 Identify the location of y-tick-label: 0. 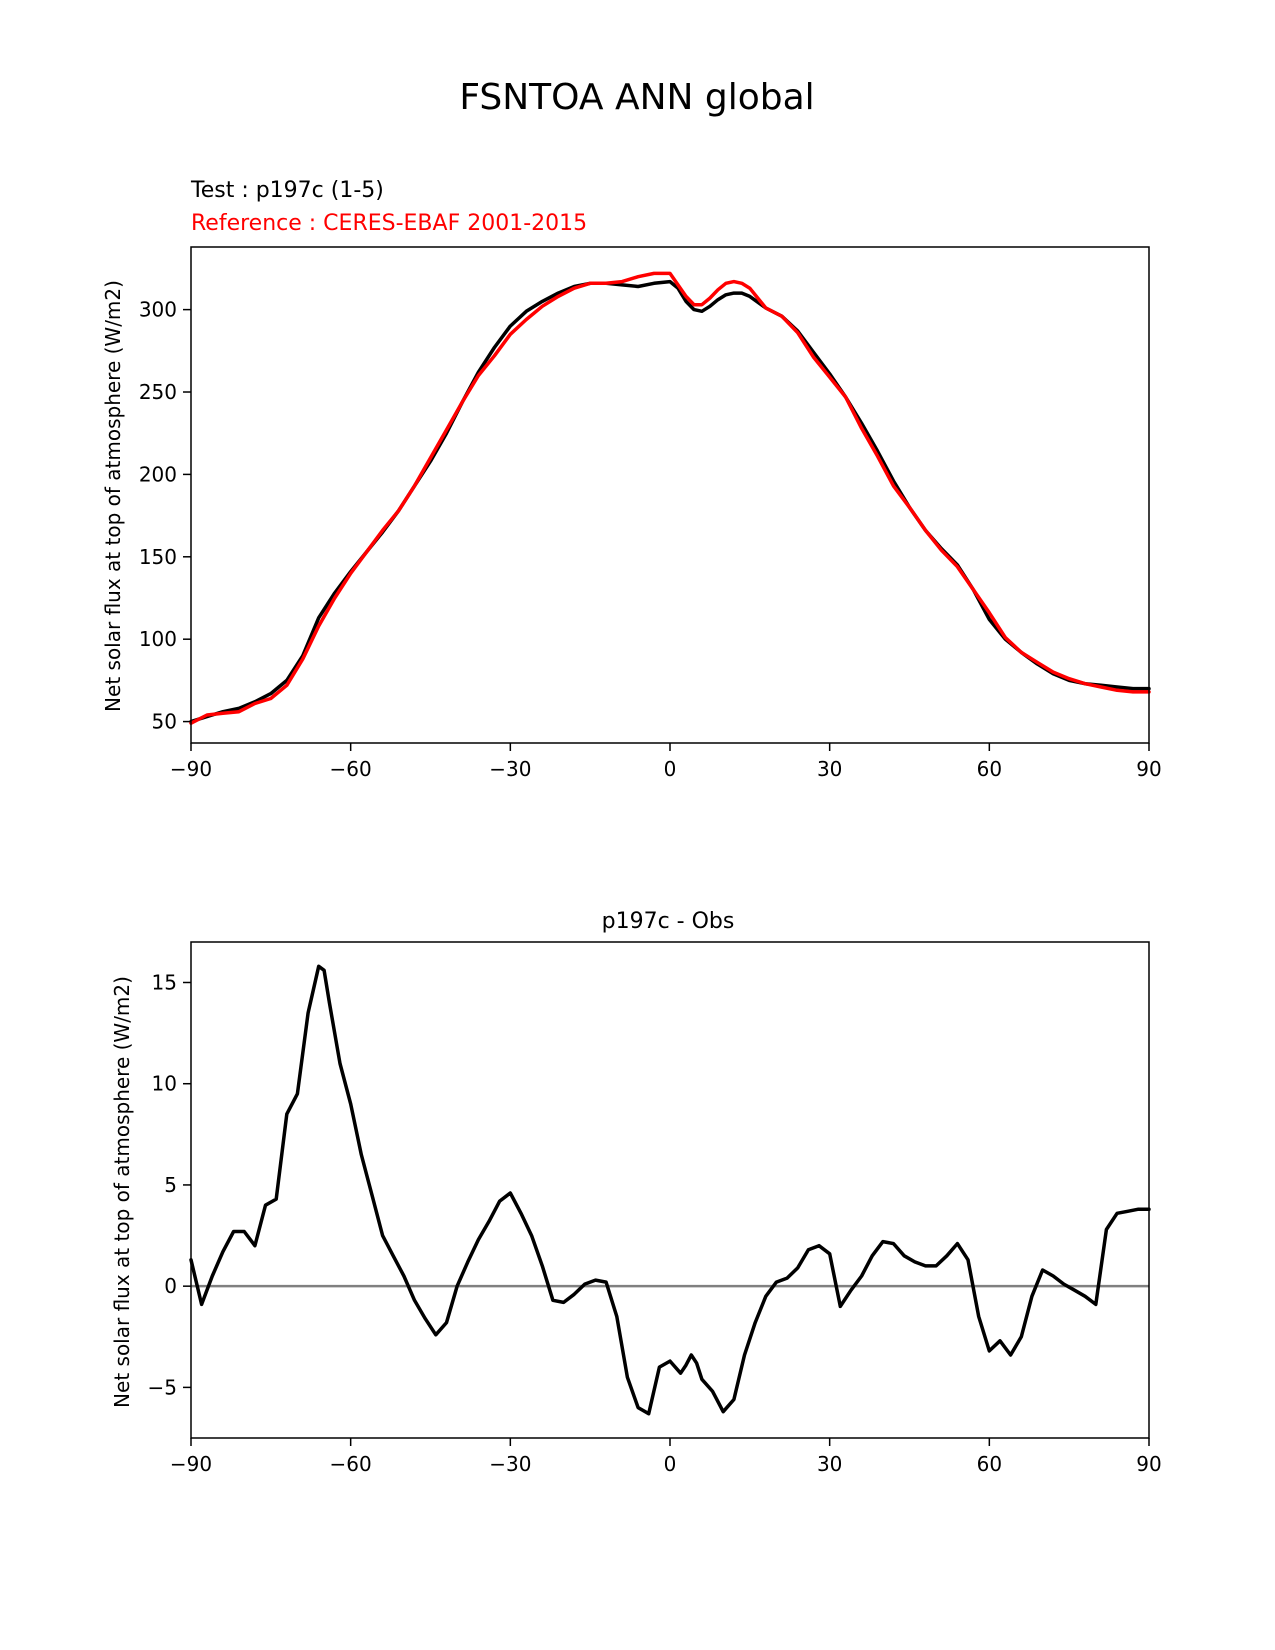
(170, 1286).